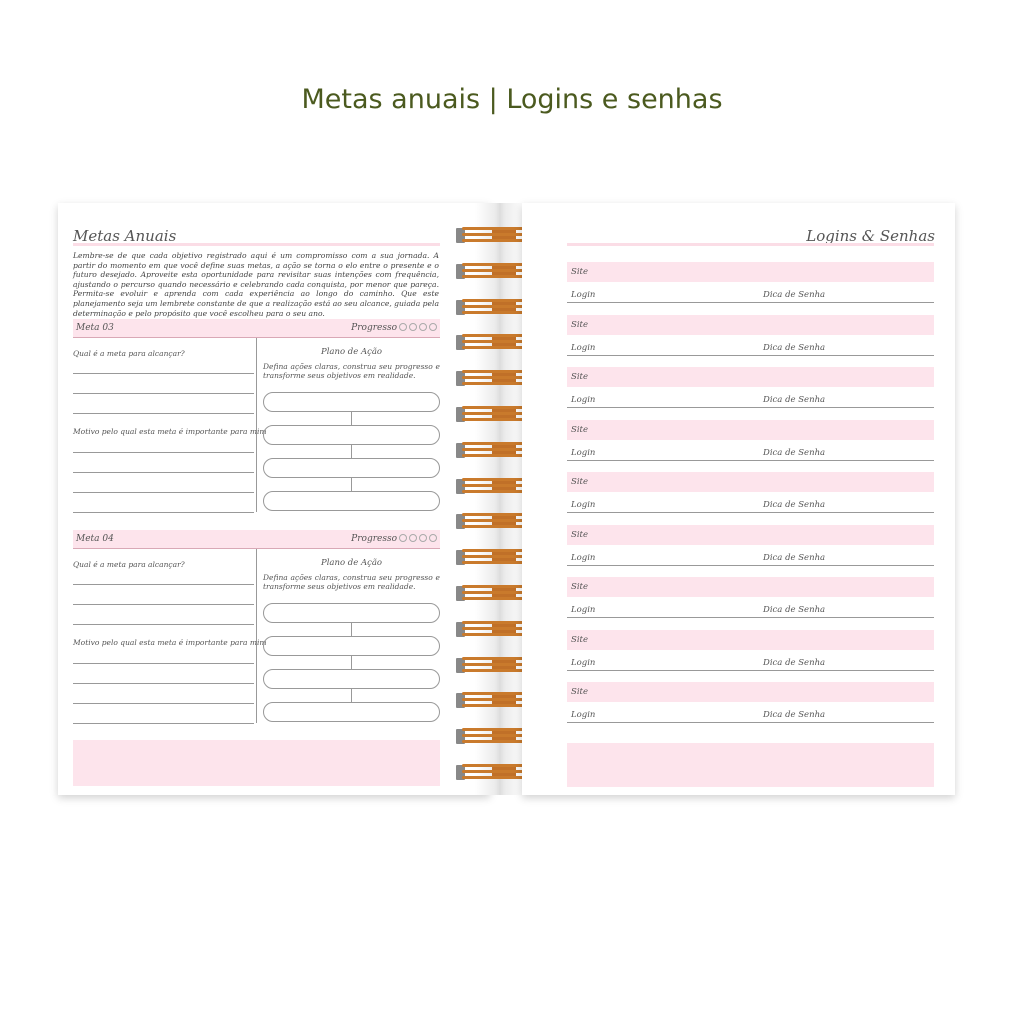 This screenshot has width=1024, height=1024. Describe the element at coordinates (750, 598) in the screenshot. I see `login-entry: Site Login Dica de Senha` at that location.